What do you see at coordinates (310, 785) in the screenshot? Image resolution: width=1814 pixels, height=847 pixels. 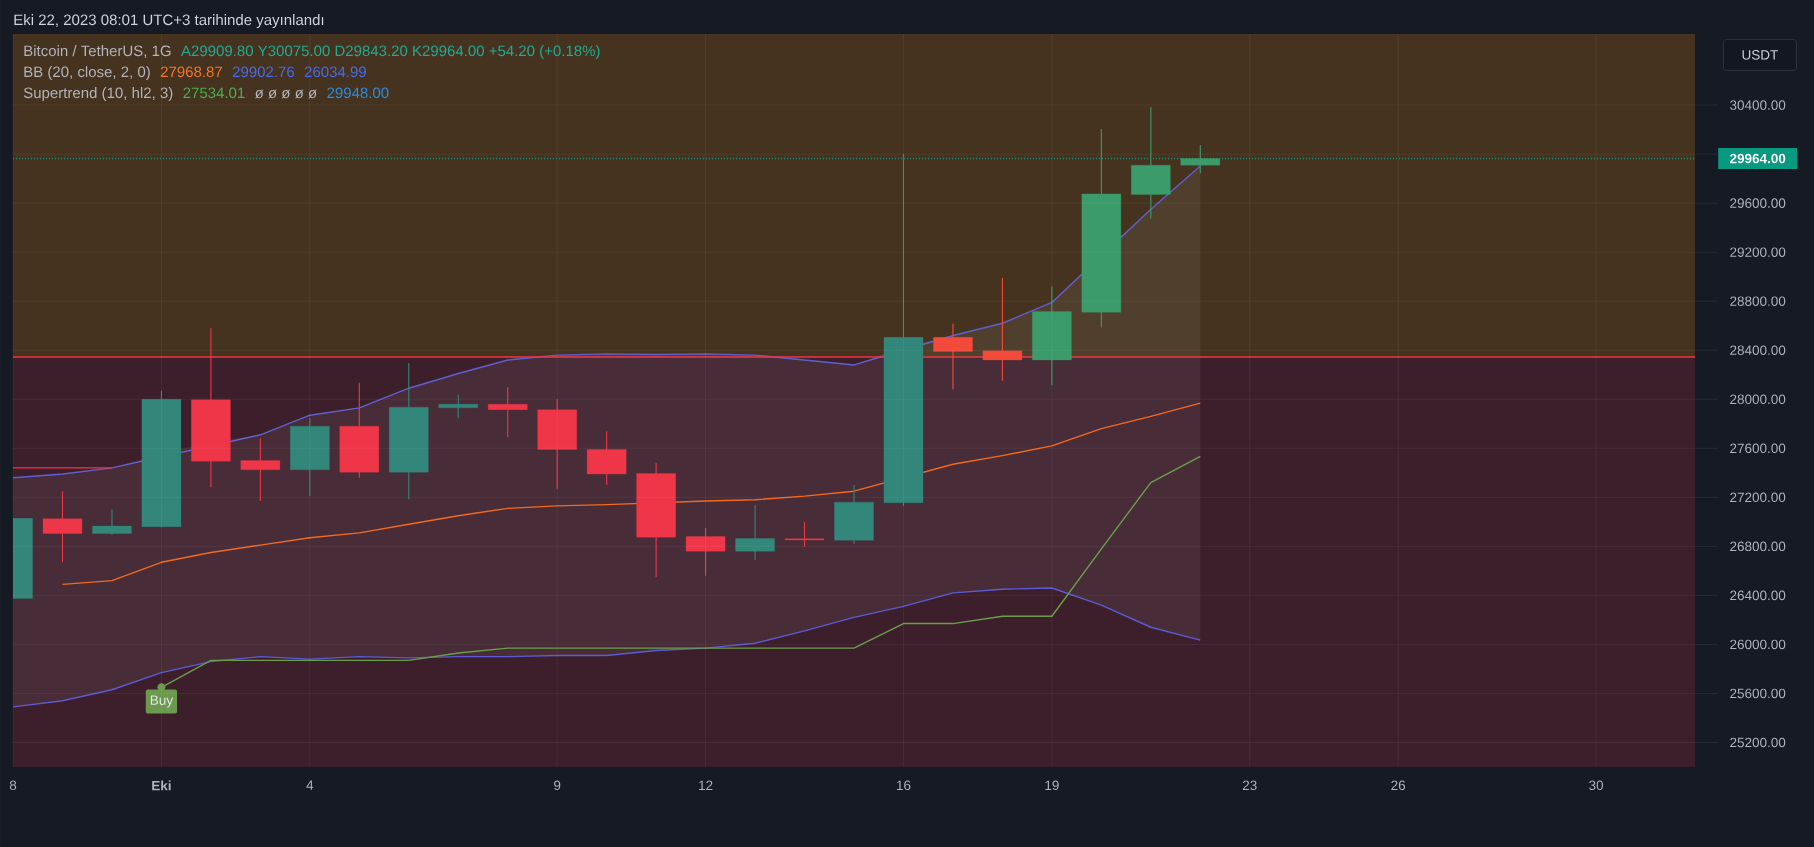 I see `x-tick-label: 4` at bounding box center [310, 785].